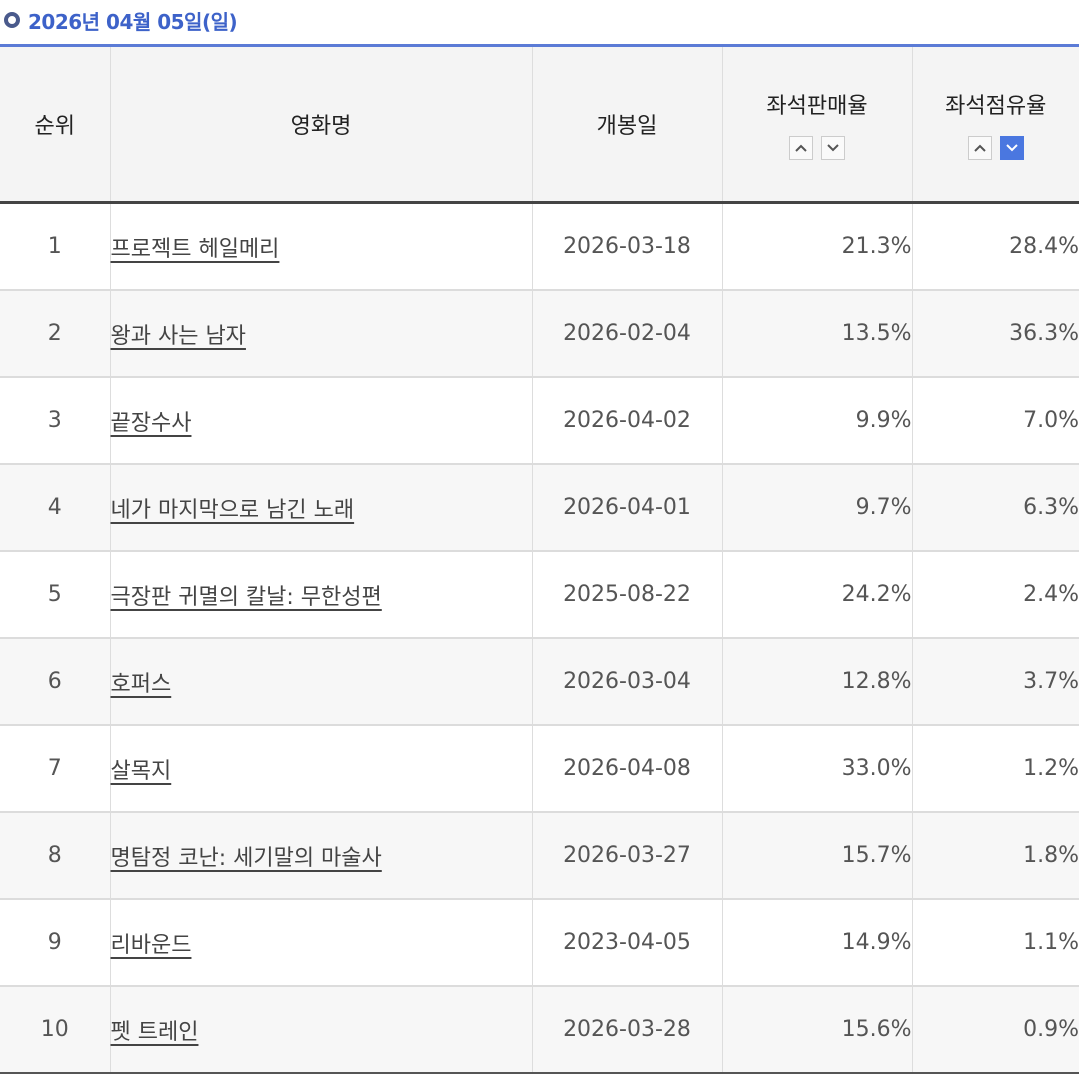  What do you see at coordinates (995, 943) in the screenshot?
I see `occupancy-cell: 1.1%` at bounding box center [995, 943].